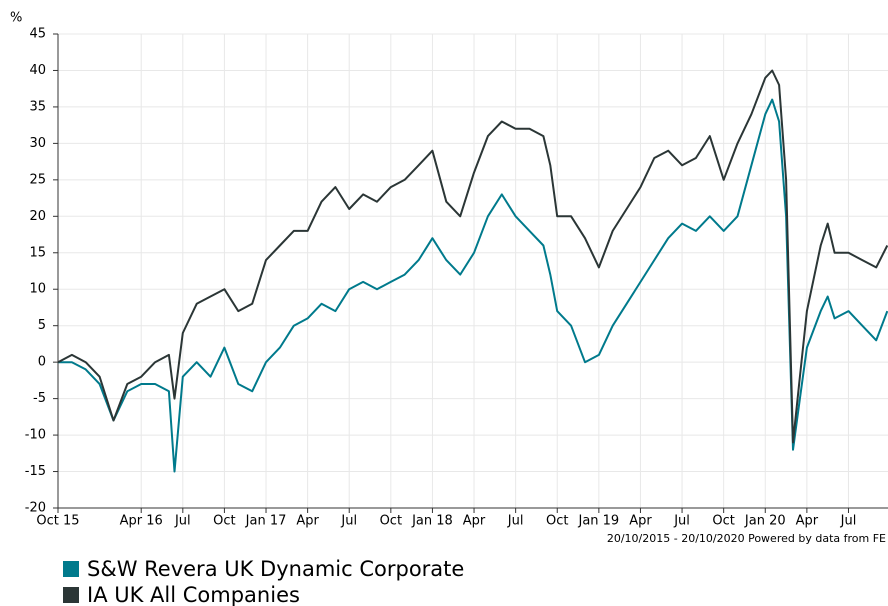 The image size is (888, 606). I want to click on y-tick-label: -5, so click(39, 398).